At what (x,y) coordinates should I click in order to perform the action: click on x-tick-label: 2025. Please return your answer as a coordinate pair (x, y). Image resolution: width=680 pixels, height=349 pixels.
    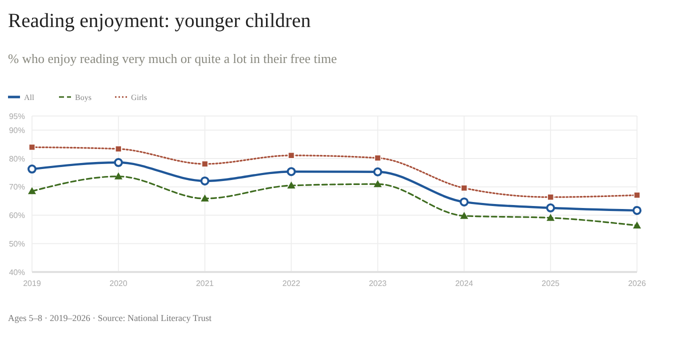
    Looking at the image, I should click on (551, 283).